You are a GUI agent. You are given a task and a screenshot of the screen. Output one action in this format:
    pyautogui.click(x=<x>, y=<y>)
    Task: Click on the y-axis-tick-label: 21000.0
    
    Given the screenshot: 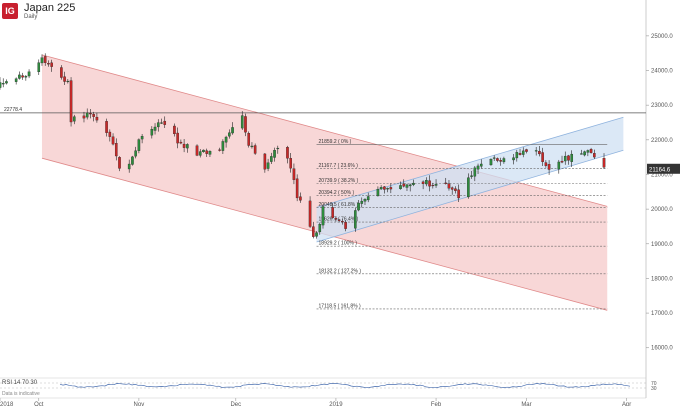 What is the action you would take?
    pyautogui.click(x=662, y=175)
    